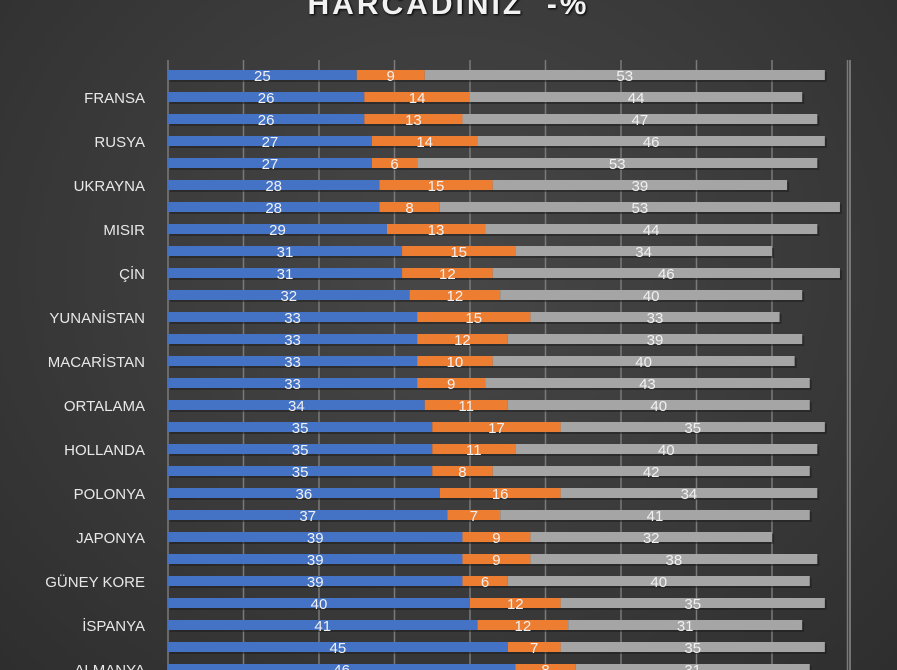 This screenshot has height=670, width=897. Describe the element at coordinates (109, 666) in the screenshot. I see `category-label: ALMANYA` at that location.